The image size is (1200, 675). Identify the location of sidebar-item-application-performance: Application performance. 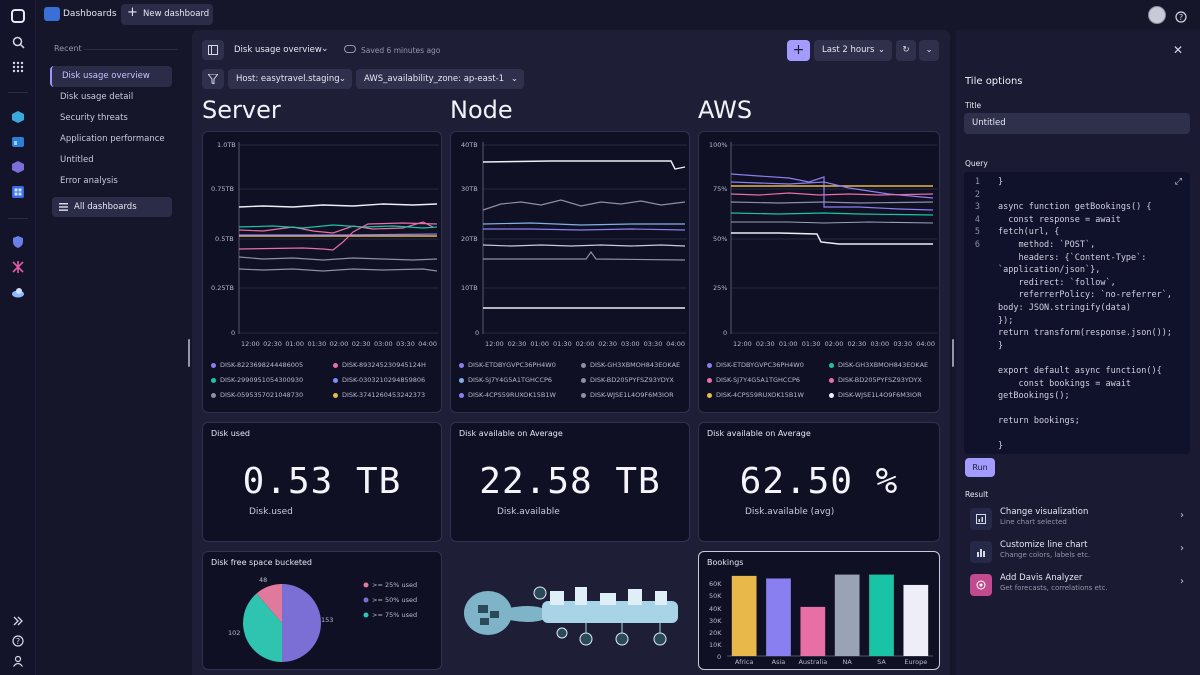
(112, 139).